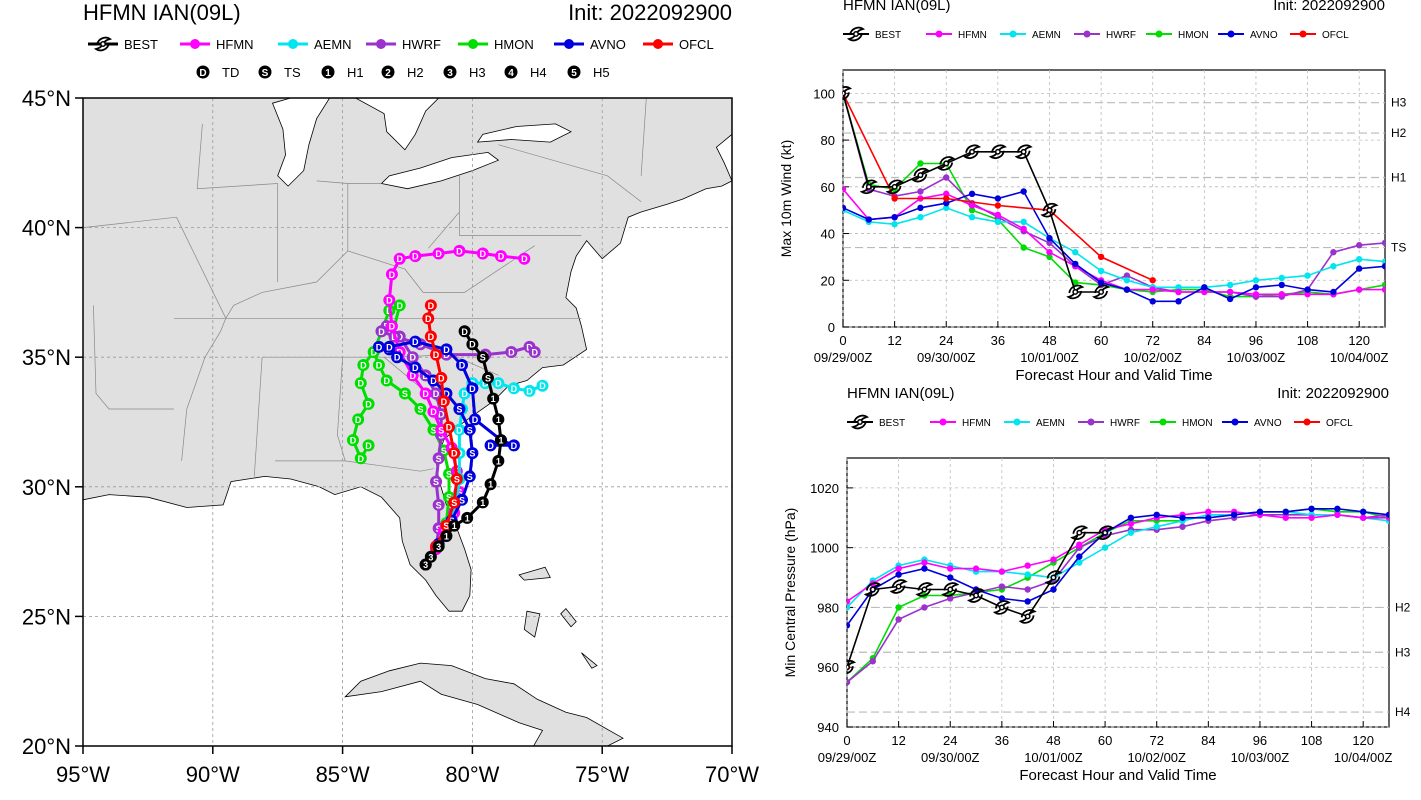  What do you see at coordinates (1339, 423) in the screenshot?
I see `legend-label-ofcl: OFCL` at bounding box center [1339, 423].